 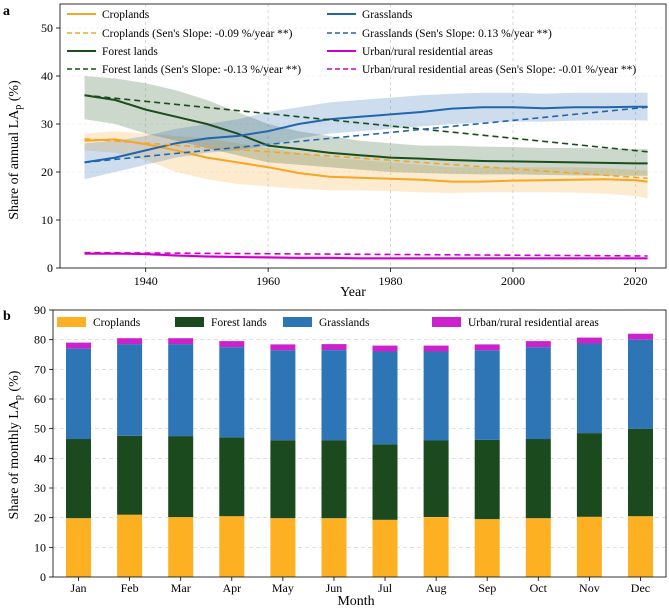 What do you see at coordinates (436, 547) in the screenshot?
I see `bar-croplands-aug` at bounding box center [436, 547].